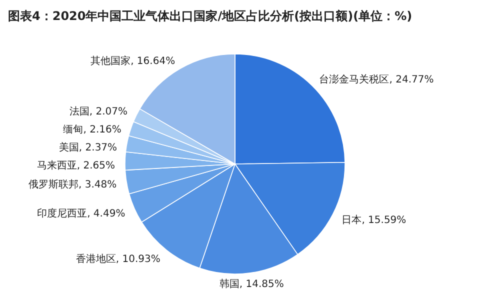 The image size is (500, 296). What do you see at coordinates (352, 220) in the screenshot?
I see `category-label: 日本` at bounding box center [352, 220].